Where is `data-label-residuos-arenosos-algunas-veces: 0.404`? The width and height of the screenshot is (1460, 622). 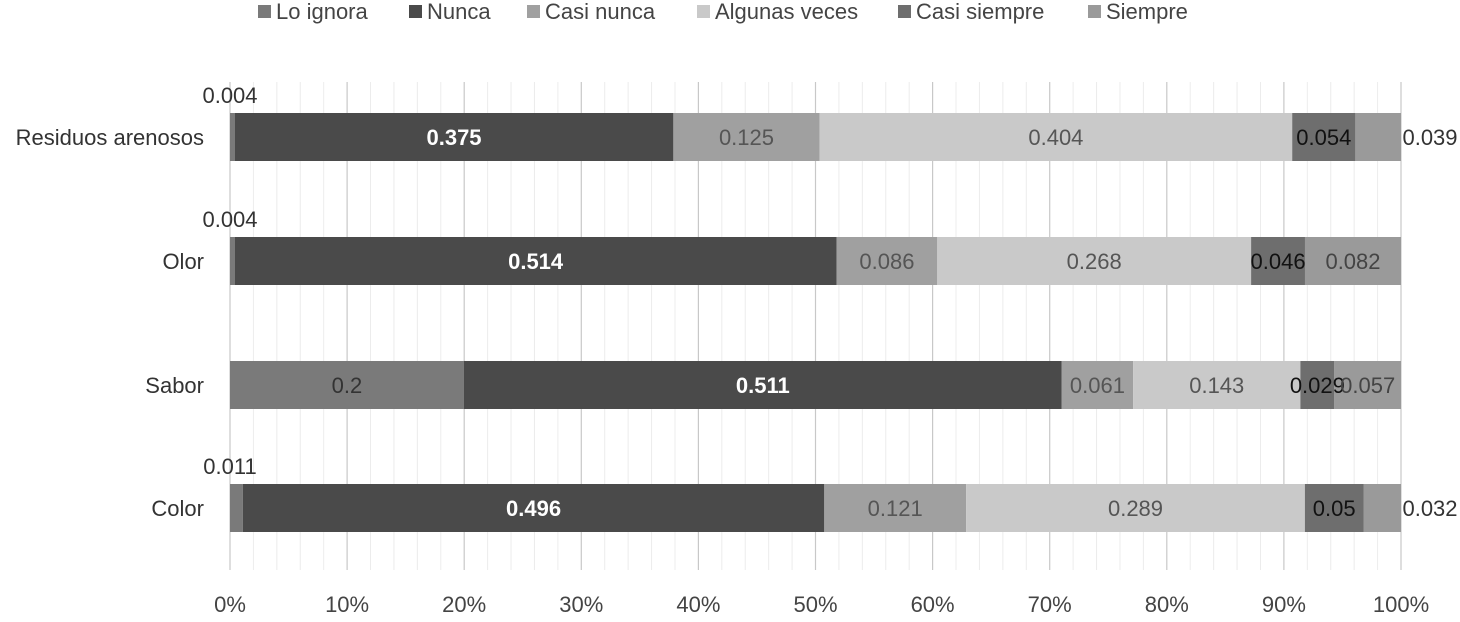 data-label-residuos-arenosos-algunas-veces: 0.404 is located at coordinates (1055, 137).